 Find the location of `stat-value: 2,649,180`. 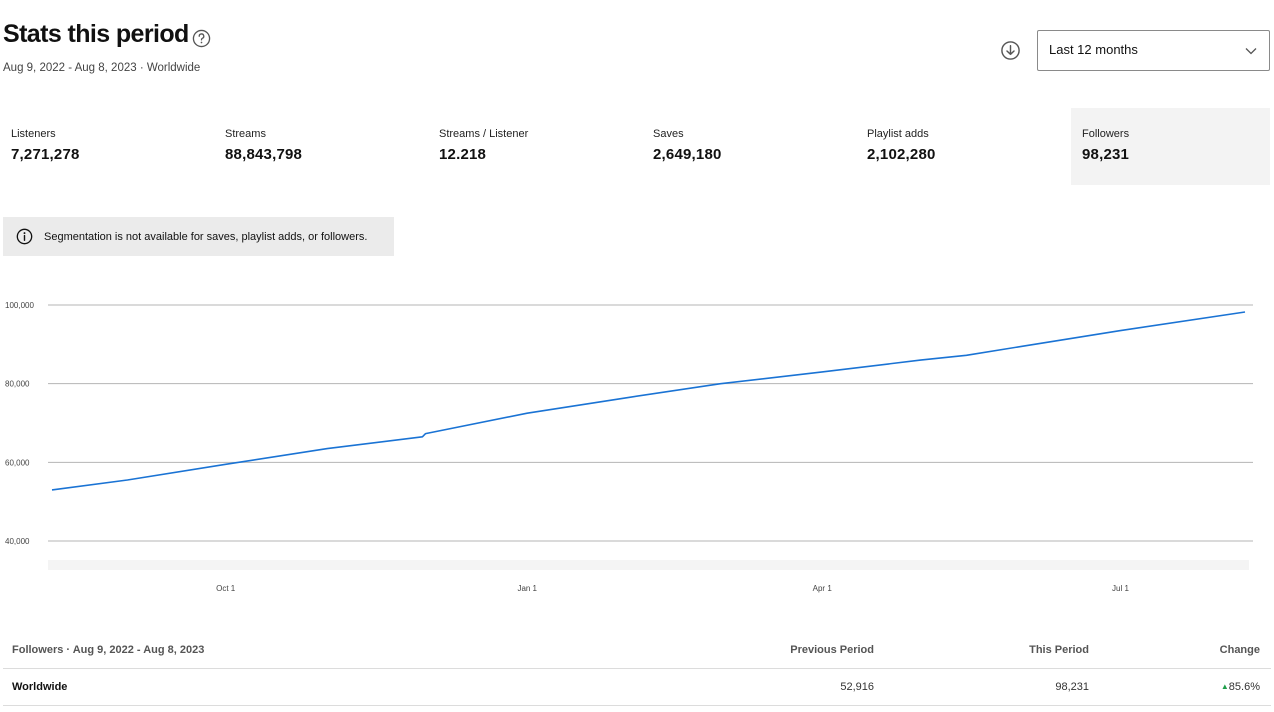

stat-value: 2,649,180 is located at coordinates (687, 154).